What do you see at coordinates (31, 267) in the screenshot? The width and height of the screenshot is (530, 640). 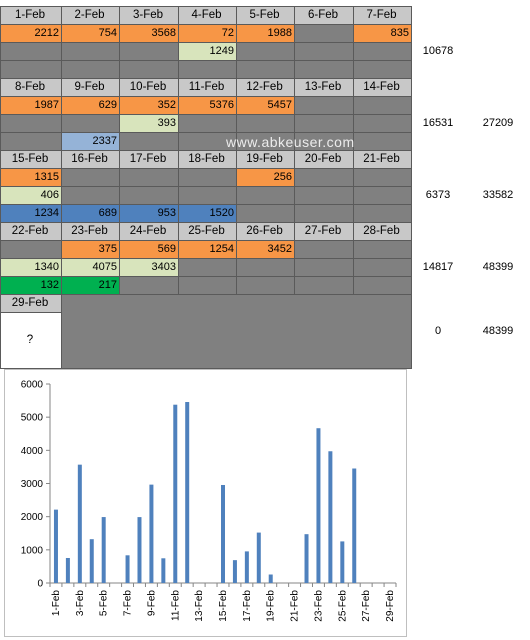 I see `value-cell: 1340` at bounding box center [31, 267].